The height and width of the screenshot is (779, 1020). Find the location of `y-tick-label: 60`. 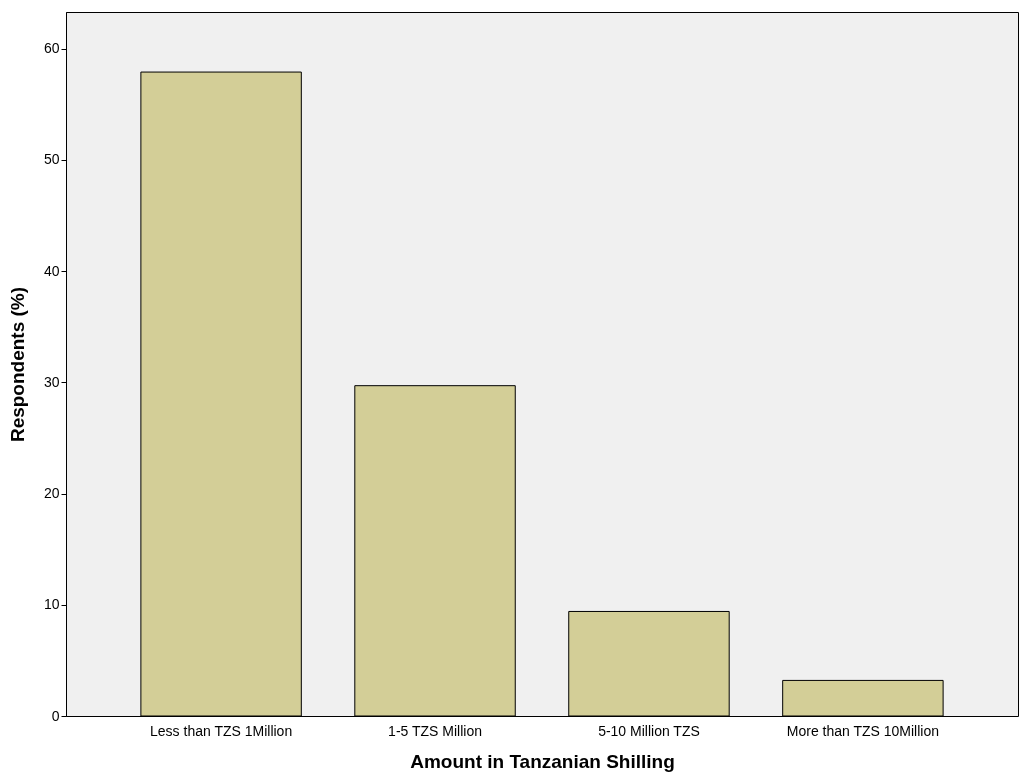

y-tick-label: 60 is located at coordinates (51, 48).